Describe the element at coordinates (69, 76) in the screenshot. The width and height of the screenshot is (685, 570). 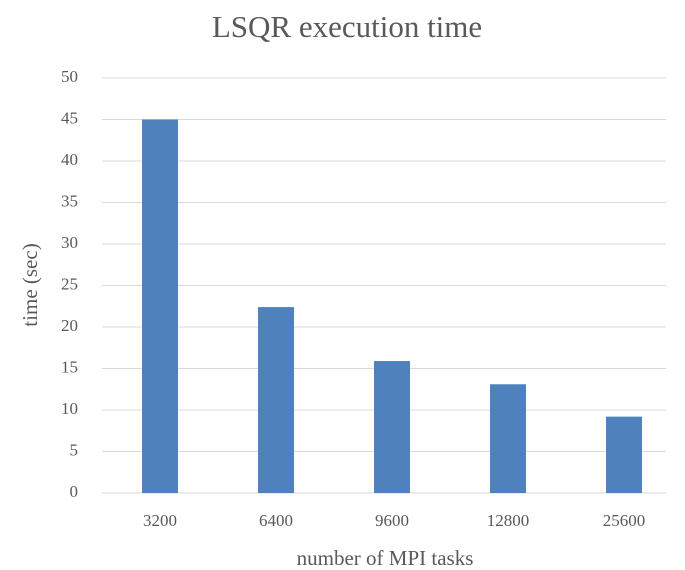
I see `y-tick-label: 50` at that location.